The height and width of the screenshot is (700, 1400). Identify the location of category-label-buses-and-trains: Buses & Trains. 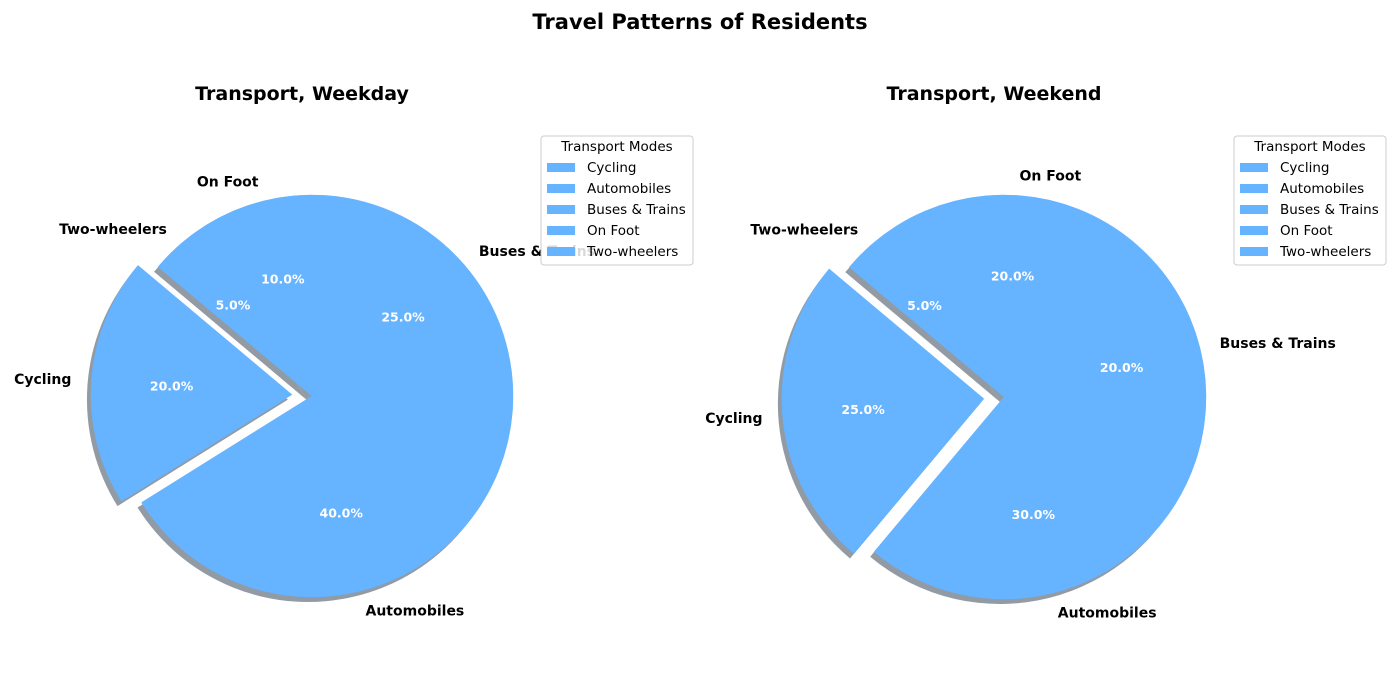
(1278, 344).